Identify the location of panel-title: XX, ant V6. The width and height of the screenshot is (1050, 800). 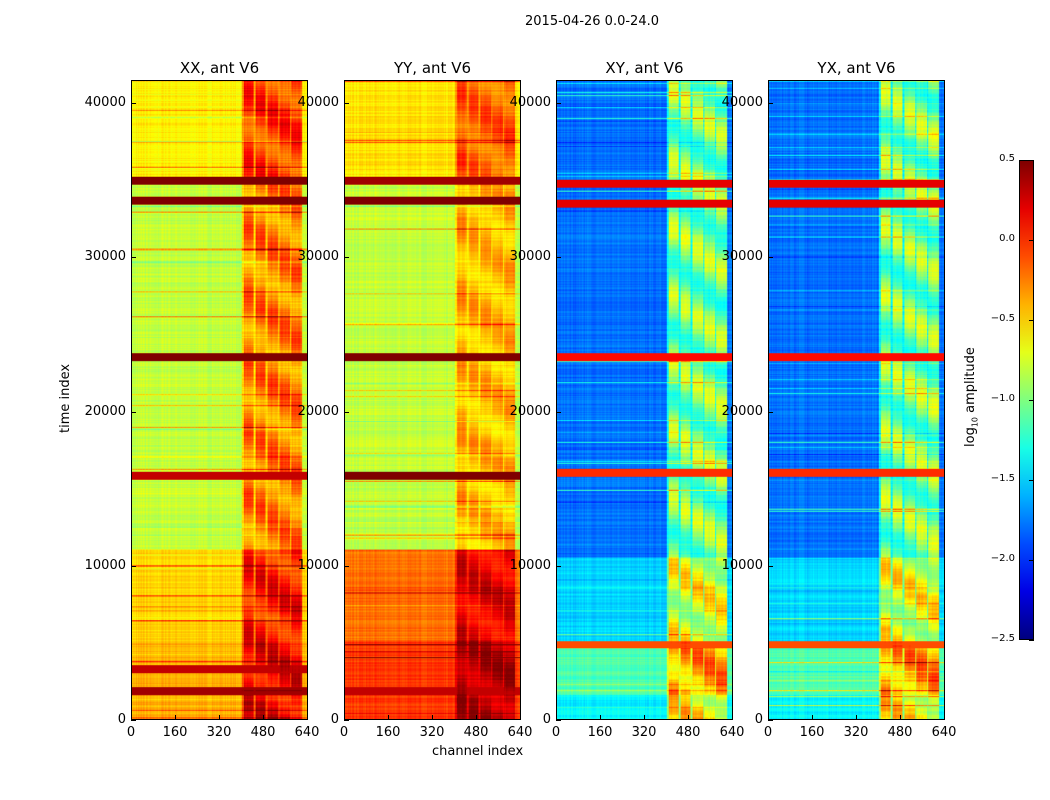
(219, 68).